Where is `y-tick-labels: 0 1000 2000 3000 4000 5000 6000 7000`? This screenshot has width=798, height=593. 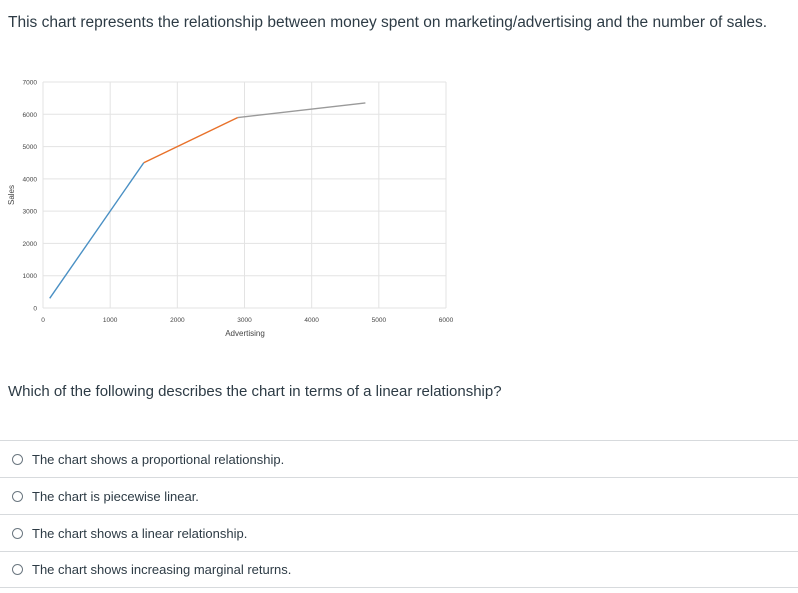 y-tick-labels: 0 1000 2000 3000 4000 5000 6000 7000 is located at coordinates (30, 196).